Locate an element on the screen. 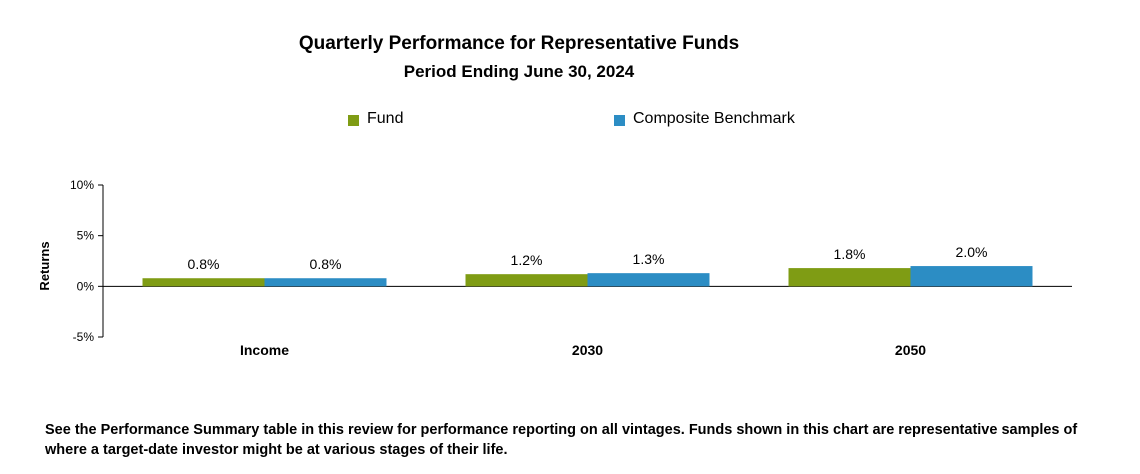 Image resolution: width=1140 pixels, height=474 pixels. y-tick-label: 5% is located at coordinates (86, 236).